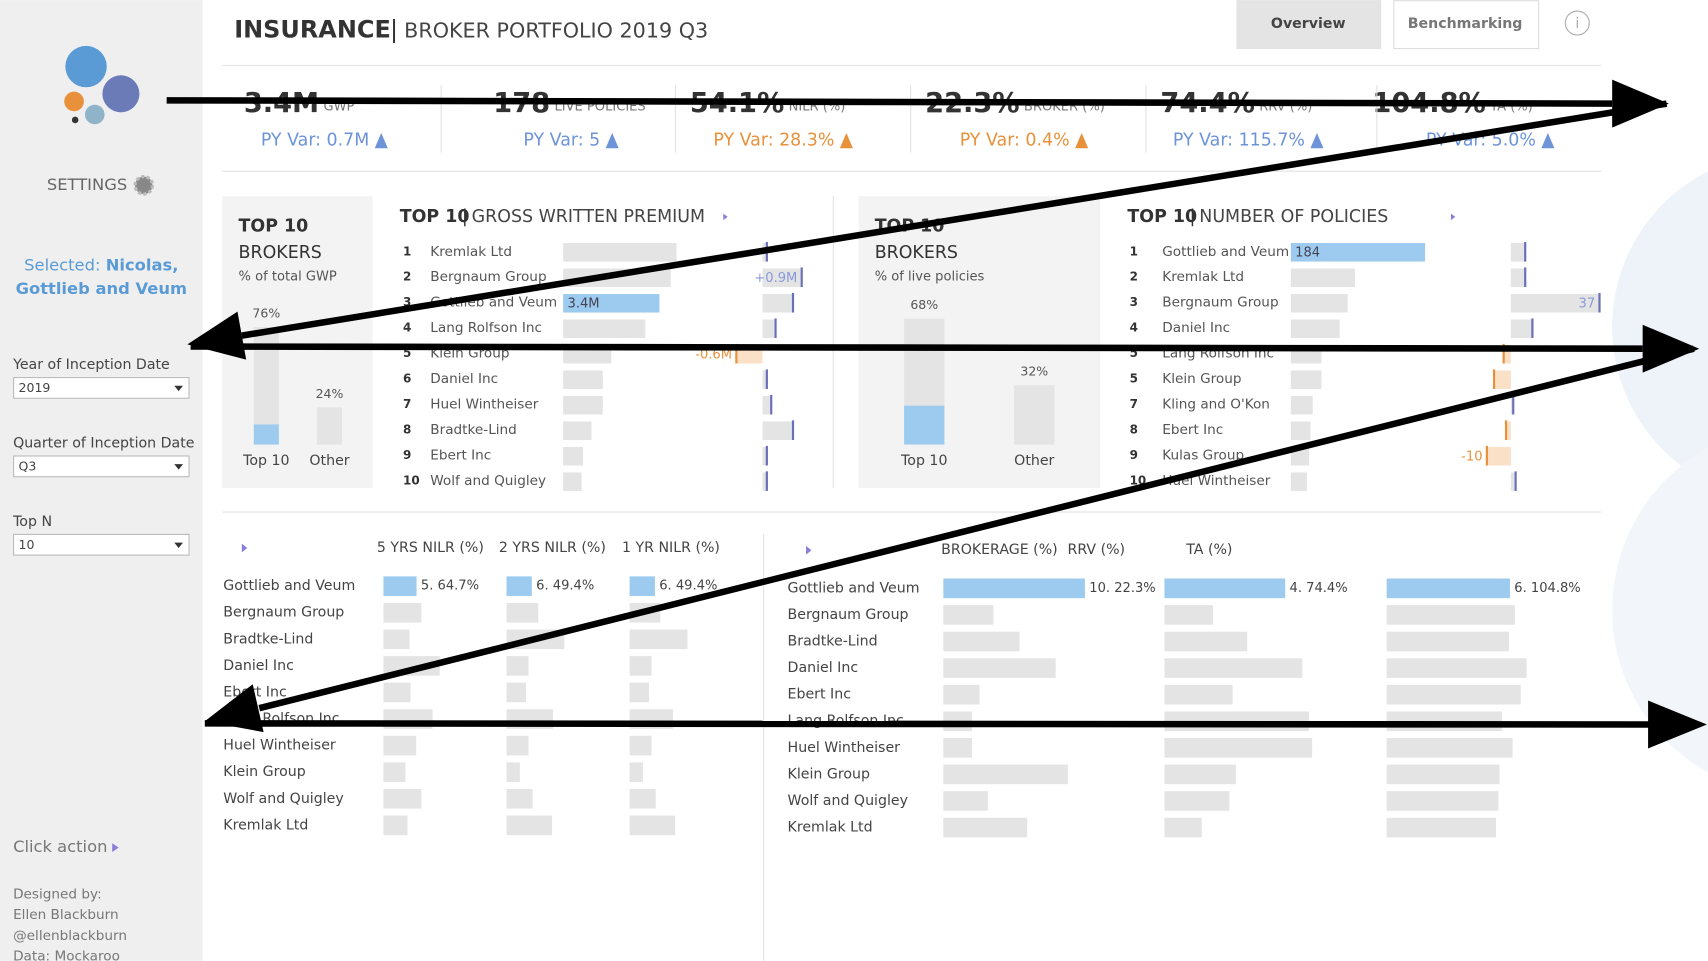 This screenshot has width=1708, height=961. I want to click on credit: @ellenblackburn, so click(70, 936).